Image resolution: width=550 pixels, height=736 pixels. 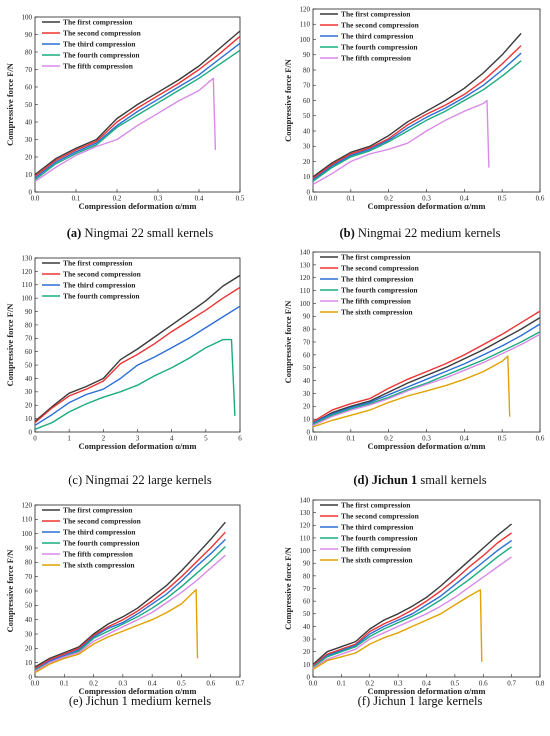 What do you see at coordinates (140, 480) in the screenshot?
I see `panel-caption: (c) Ningmai 22 large kernels` at bounding box center [140, 480].